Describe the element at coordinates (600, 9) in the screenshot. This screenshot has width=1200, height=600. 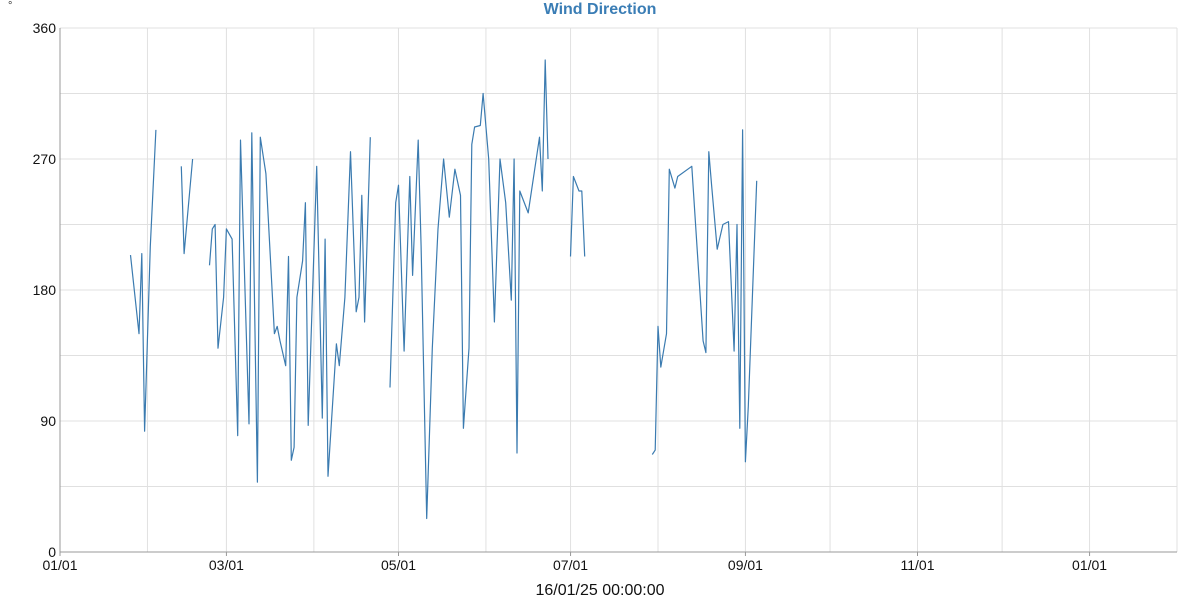
I see `chart-title: Wind Direction` at that location.